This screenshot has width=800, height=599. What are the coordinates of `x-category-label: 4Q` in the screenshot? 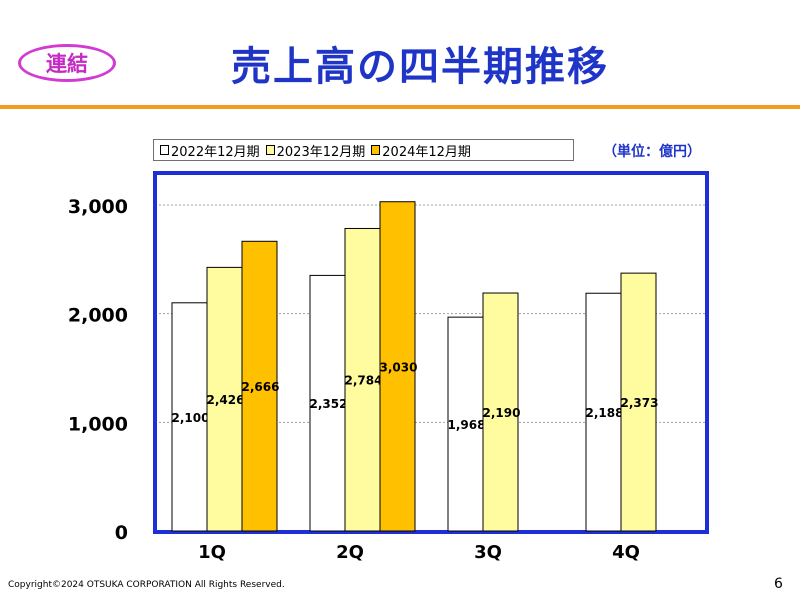 It's located at (626, 552).